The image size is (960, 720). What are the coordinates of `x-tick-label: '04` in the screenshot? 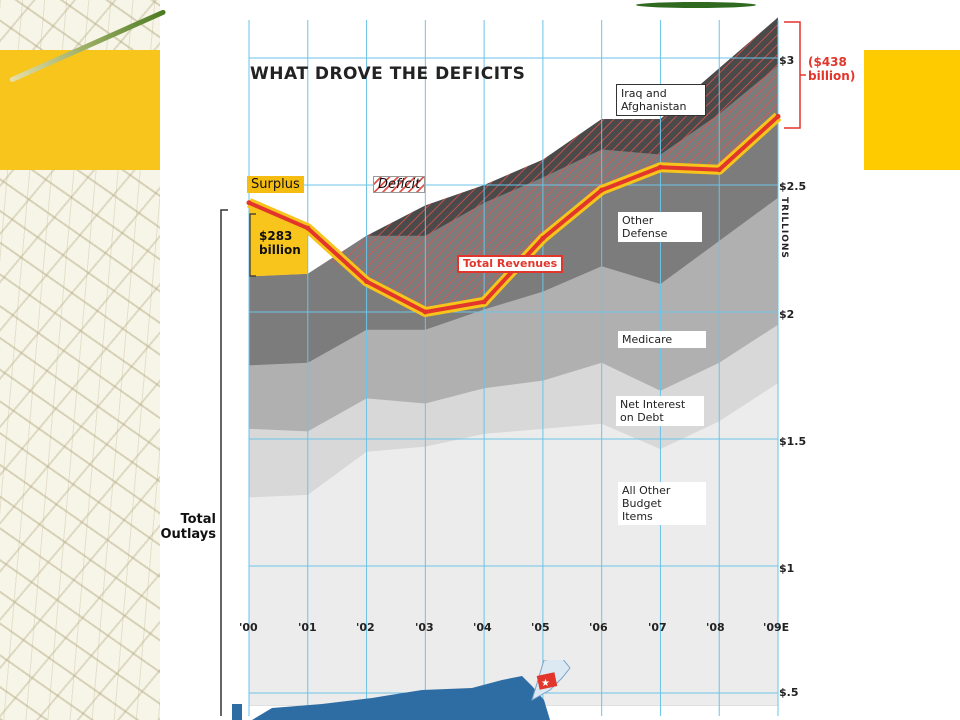 It's located at (482, 627).